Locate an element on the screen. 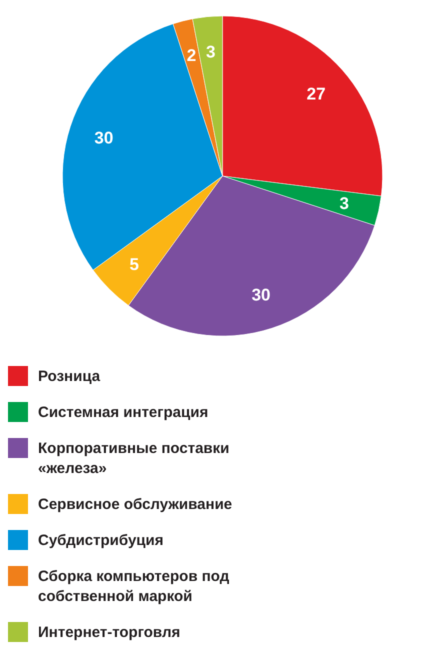  data-label: 2 is located at coordinates (191, 56).